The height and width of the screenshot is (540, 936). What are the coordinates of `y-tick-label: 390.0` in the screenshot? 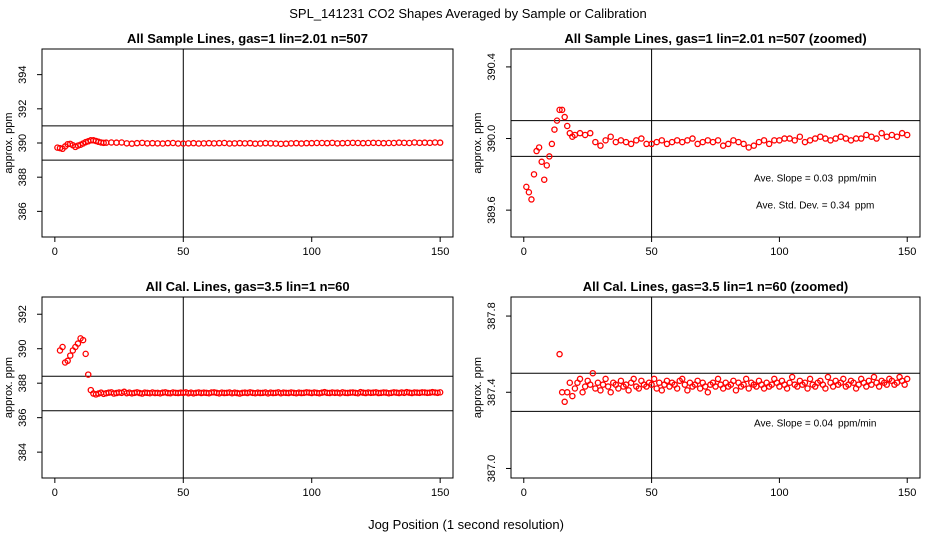 It's located at (492, 139).